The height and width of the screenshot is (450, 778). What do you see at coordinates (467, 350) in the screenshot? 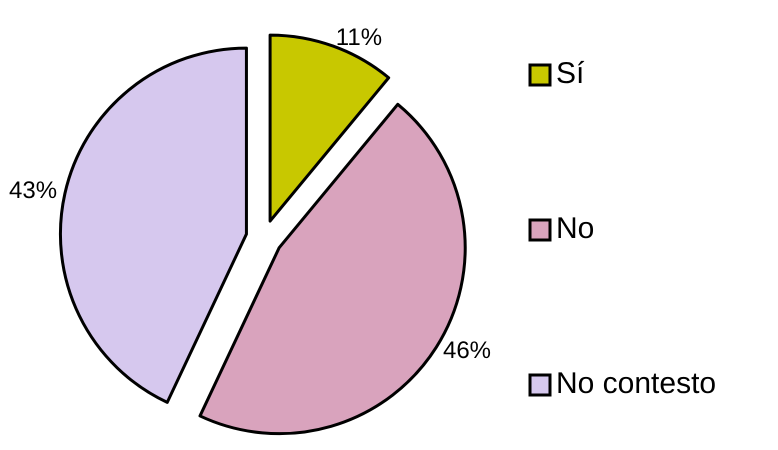
I see `data-label: 46%` at bounding box center [467, 350].